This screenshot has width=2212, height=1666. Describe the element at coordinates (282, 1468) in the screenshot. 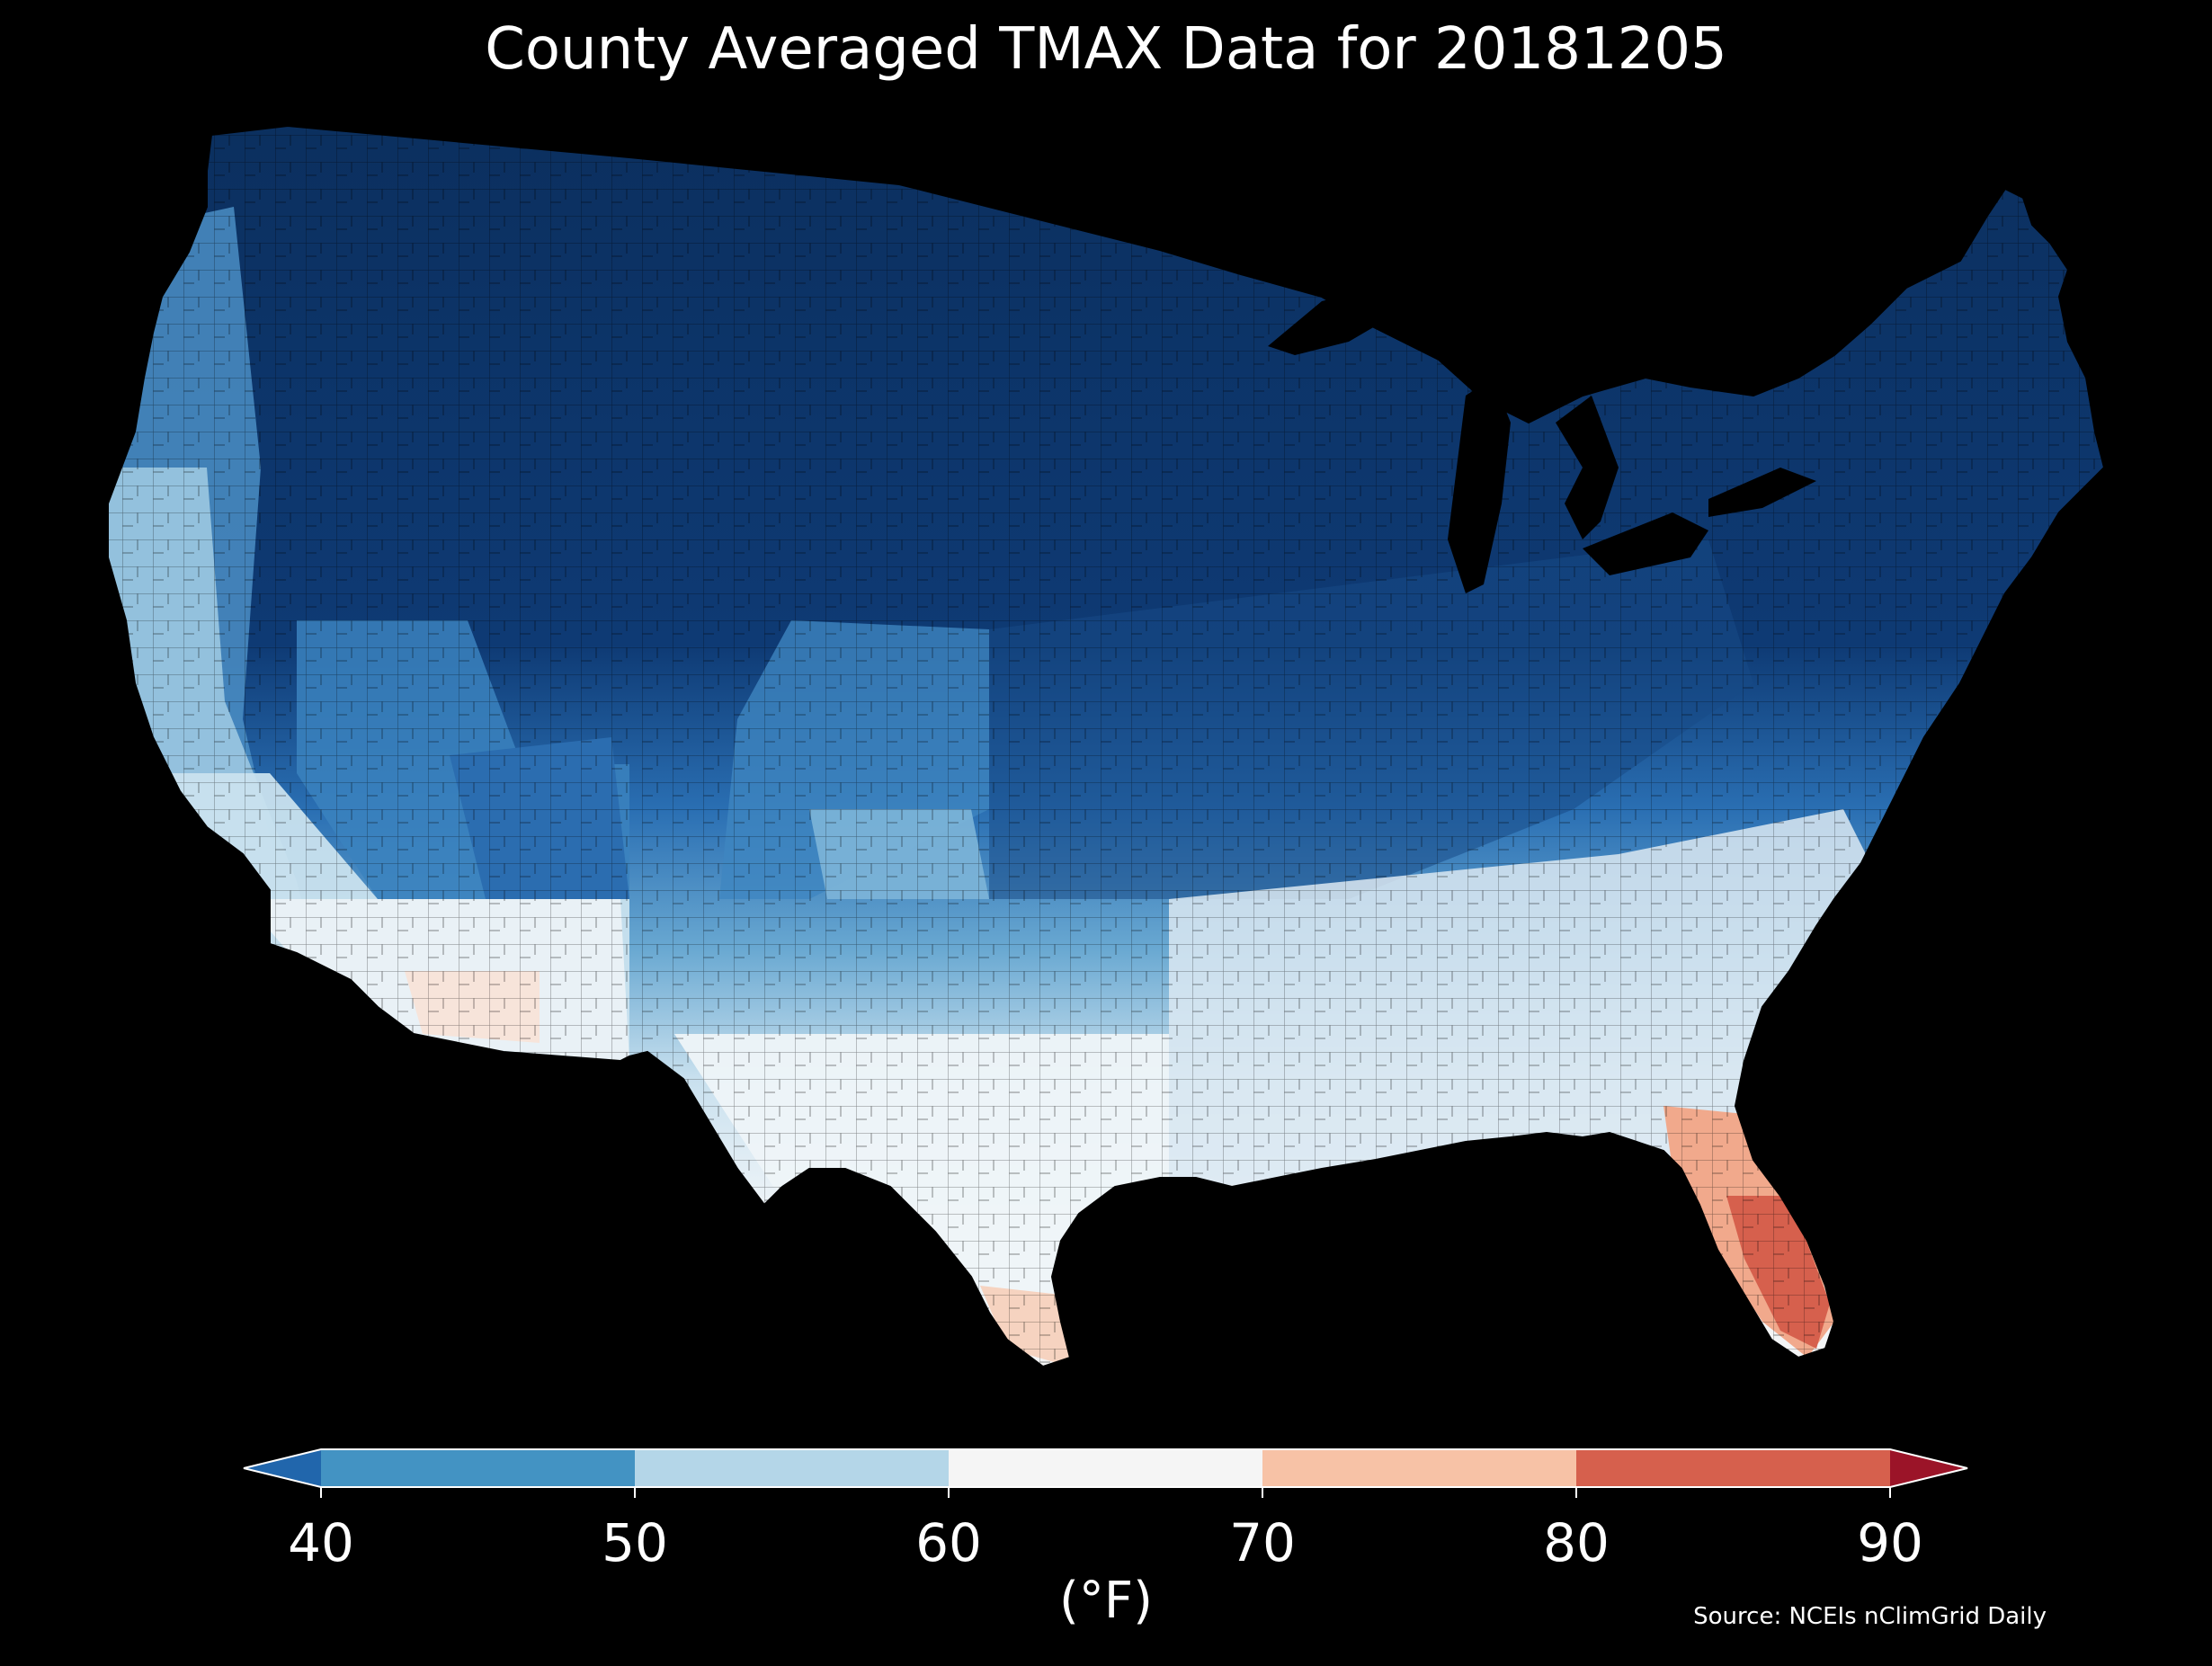

I see `colorbar-extend-low` at that location.